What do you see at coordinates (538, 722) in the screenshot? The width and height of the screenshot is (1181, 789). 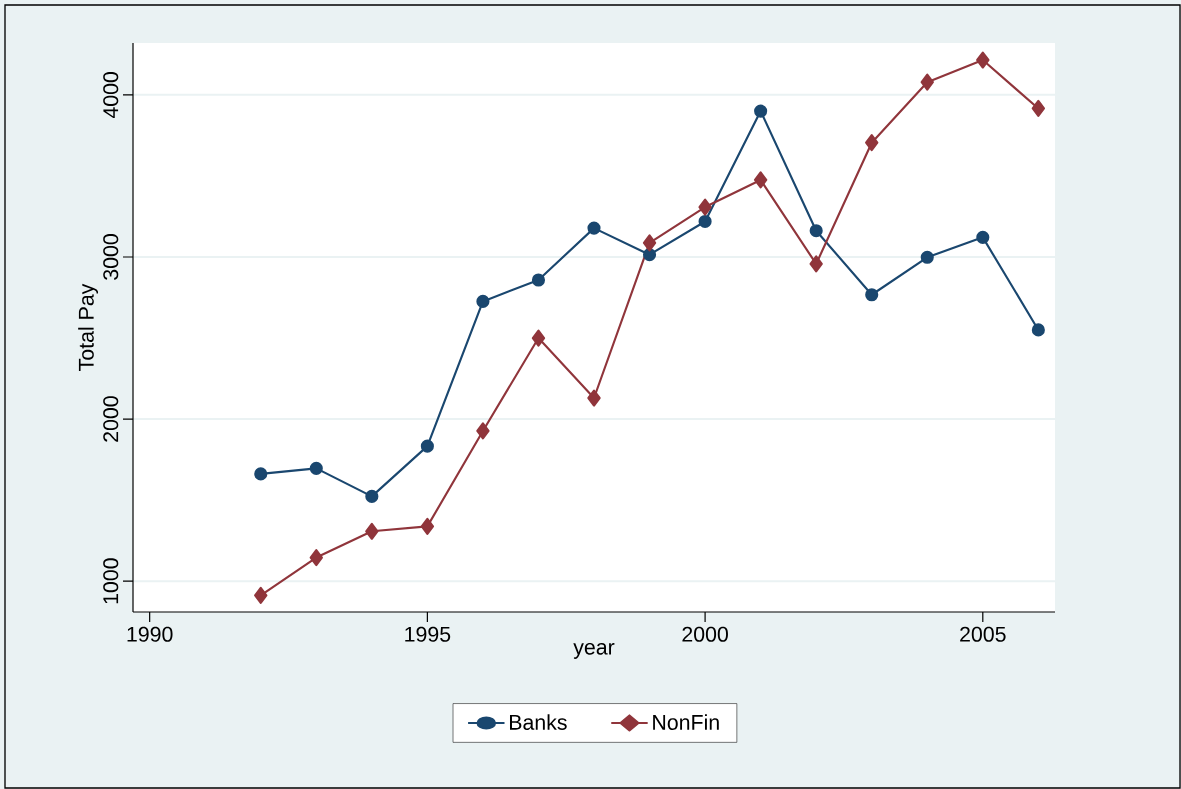 I see `legend-label: Banks` at bounding box center [538, 722].